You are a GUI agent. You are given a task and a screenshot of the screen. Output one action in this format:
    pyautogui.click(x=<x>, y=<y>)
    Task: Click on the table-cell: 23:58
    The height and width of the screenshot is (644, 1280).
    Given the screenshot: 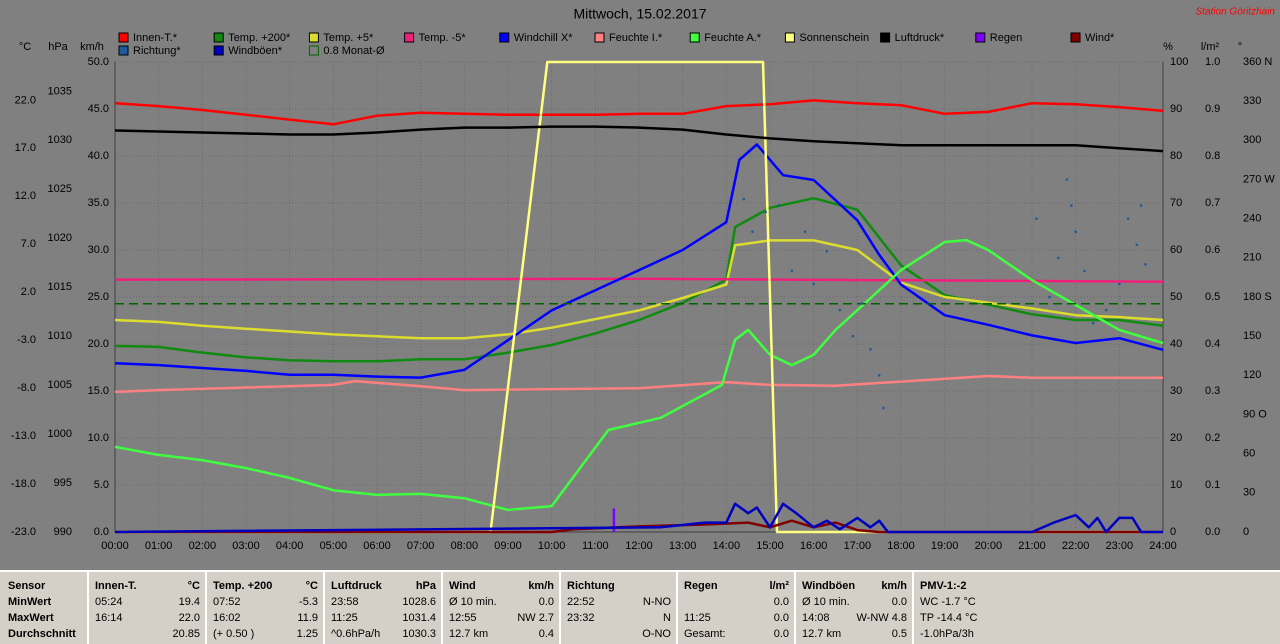 What is the action you would take?
    pyautogui.click(x=345, y=602)
    